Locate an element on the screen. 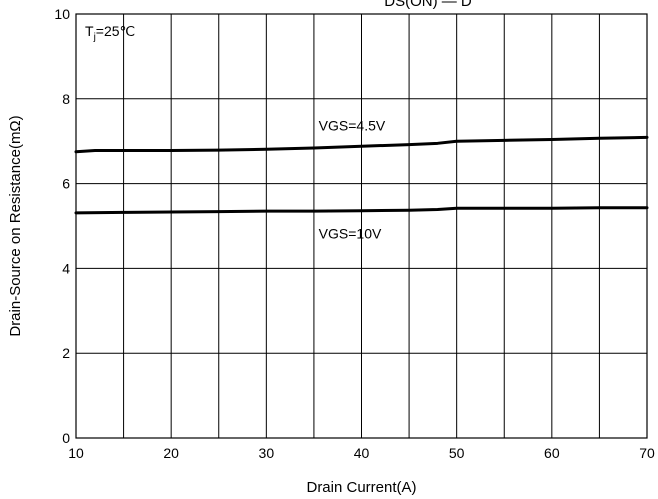  x-tick-label: 20 is located at coordinates (171, 453).